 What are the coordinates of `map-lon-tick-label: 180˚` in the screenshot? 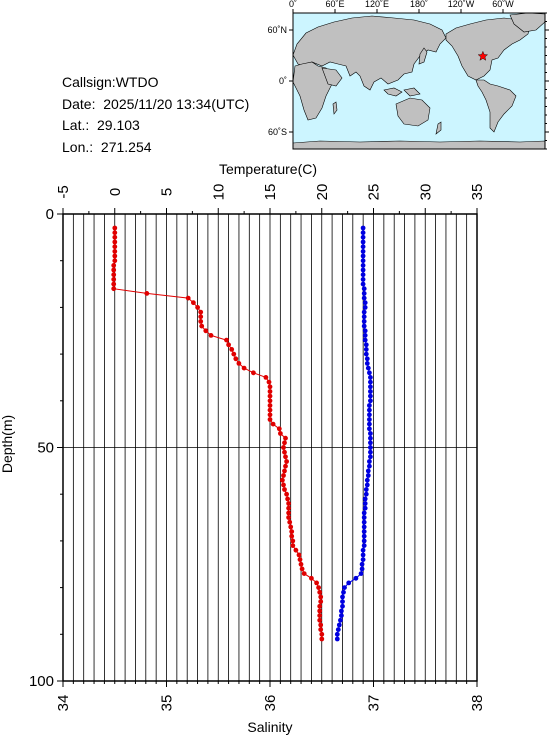 It's located at (419, 4).